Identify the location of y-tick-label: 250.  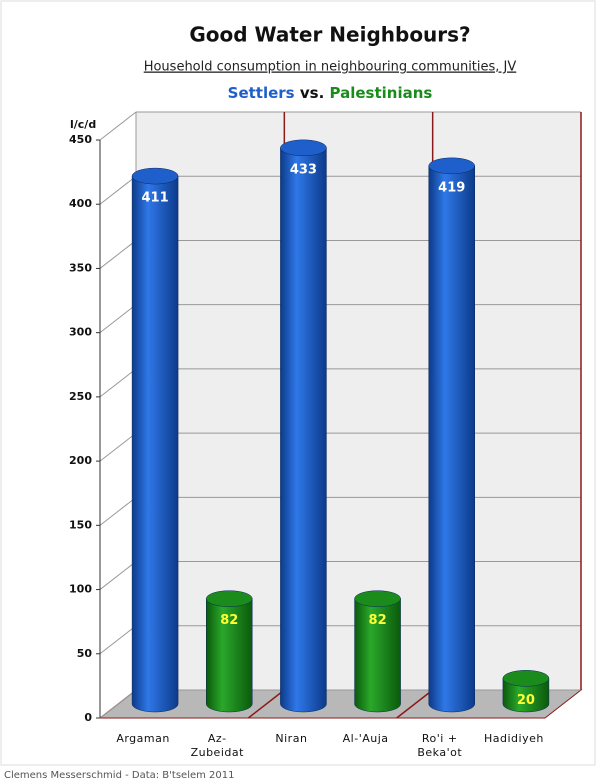
(80, 396).